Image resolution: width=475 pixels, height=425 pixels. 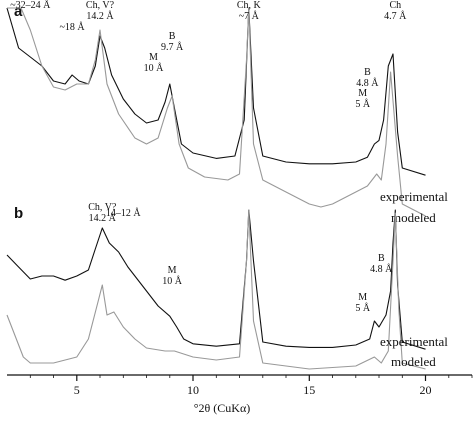 What do you see at coordinates (413, 361) in the screenshot?
I see `panel-b-legend-modeled: modeled` at bounding box center [413, 361].